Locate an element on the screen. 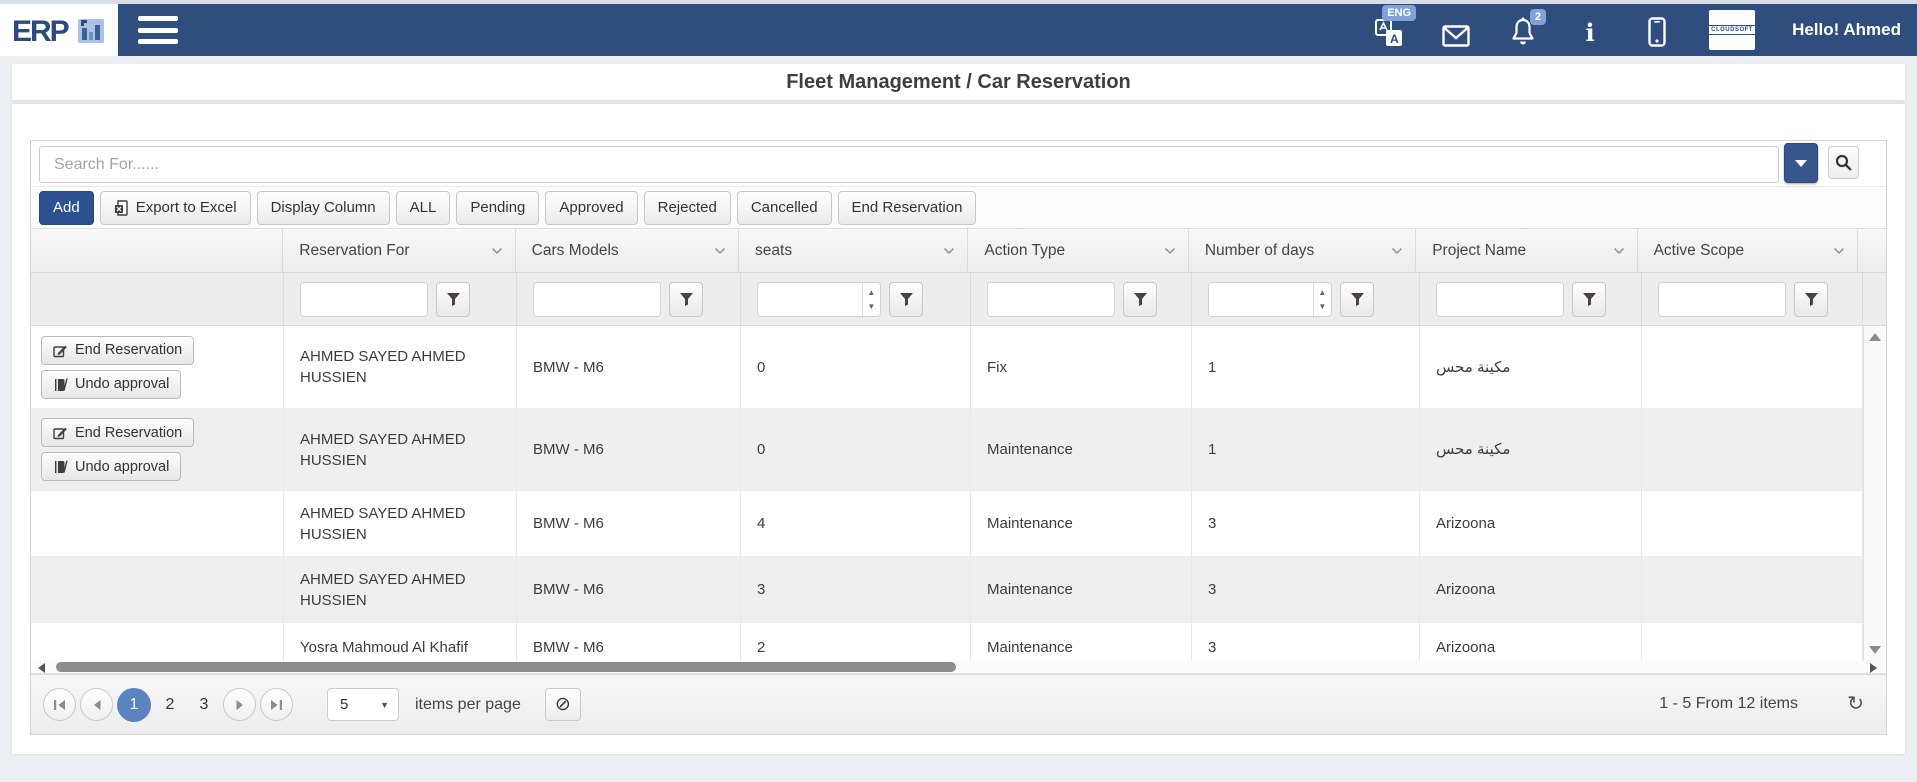  scroll-down-arrow-icon is located at coordinates (1875, 650).